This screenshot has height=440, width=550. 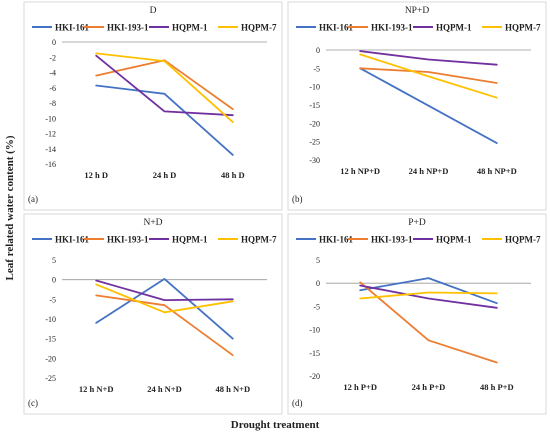 I want to click on panel-a-legend-label-2: HQPM-1, so click(x=190, y=28).